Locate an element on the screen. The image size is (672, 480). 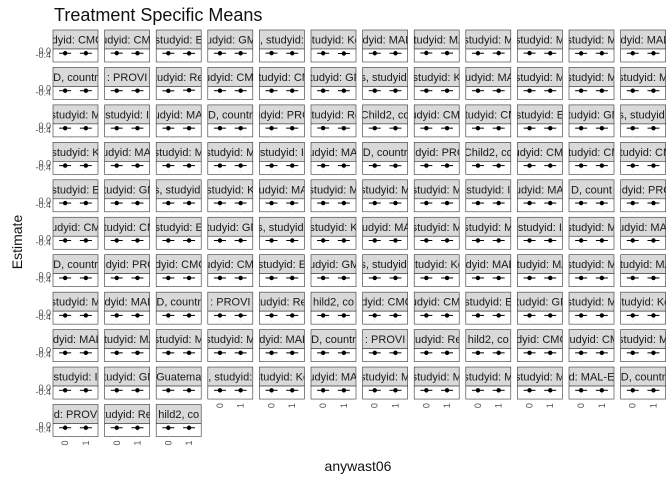
facet-strip-label: studyid: GM is located at coordinates (127, 190).